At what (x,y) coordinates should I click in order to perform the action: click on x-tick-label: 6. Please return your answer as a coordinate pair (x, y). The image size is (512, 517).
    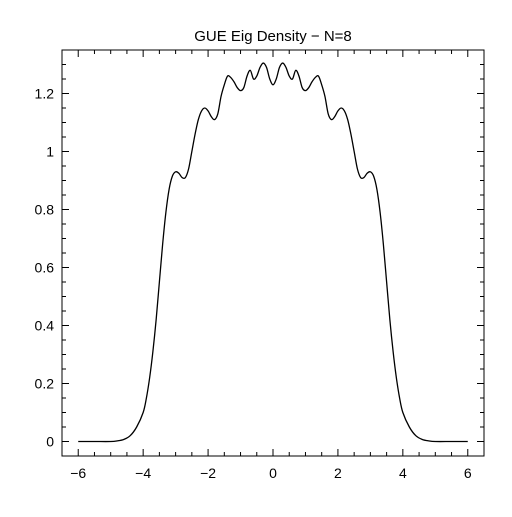
    Looking at the image, I should click on (468, 473).